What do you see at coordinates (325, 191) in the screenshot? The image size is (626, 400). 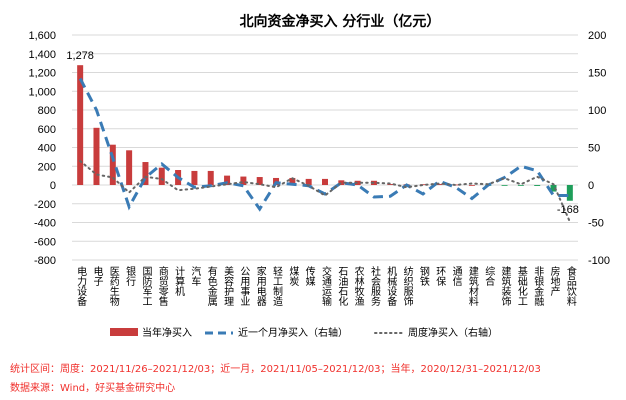 I see `week-line` at bounding box center [325, 191].